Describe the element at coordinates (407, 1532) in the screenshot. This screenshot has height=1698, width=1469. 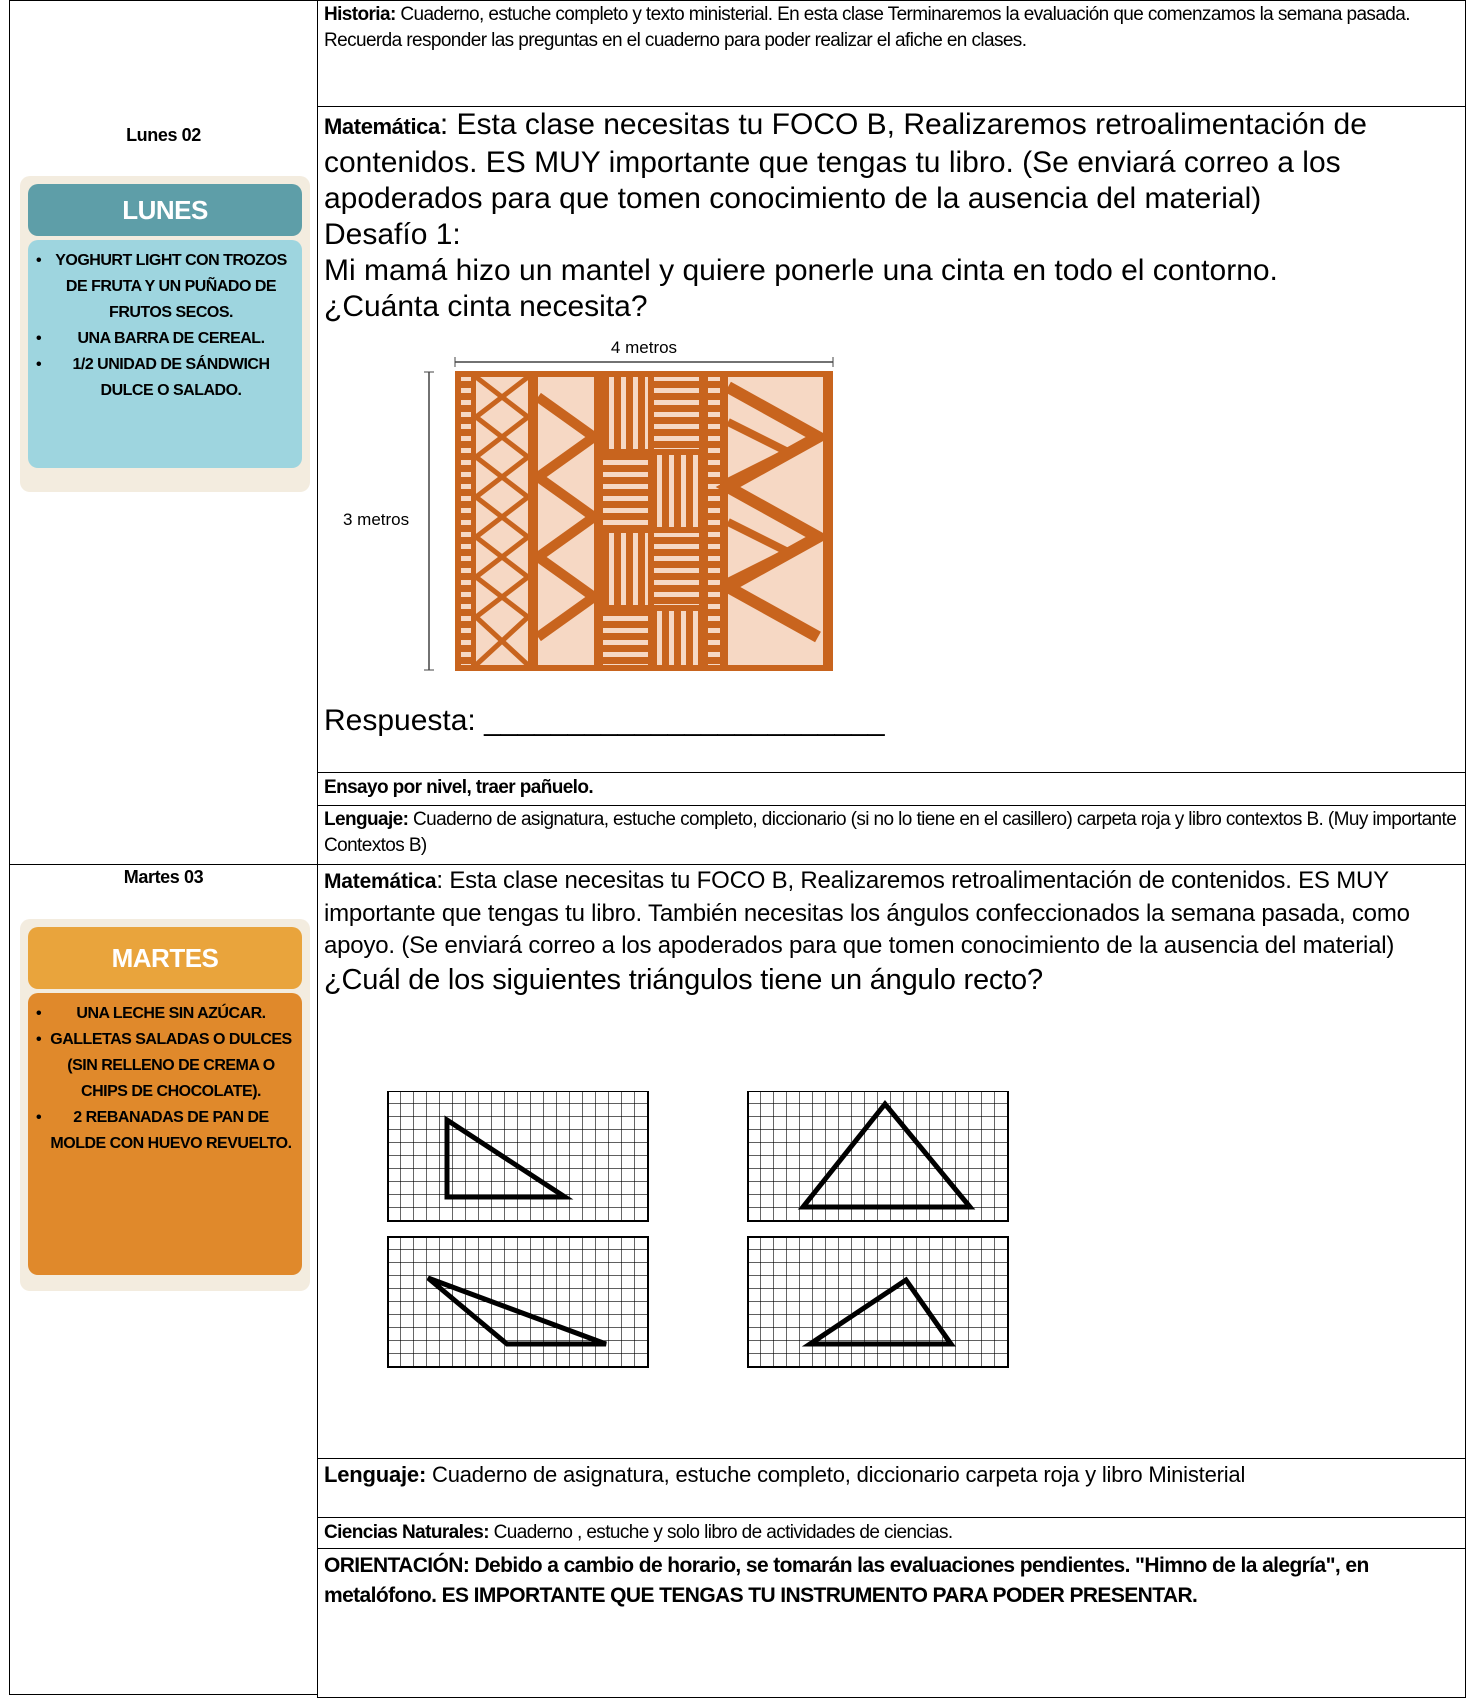
I see `subject-label: Ciencias Naturales:` at that location.